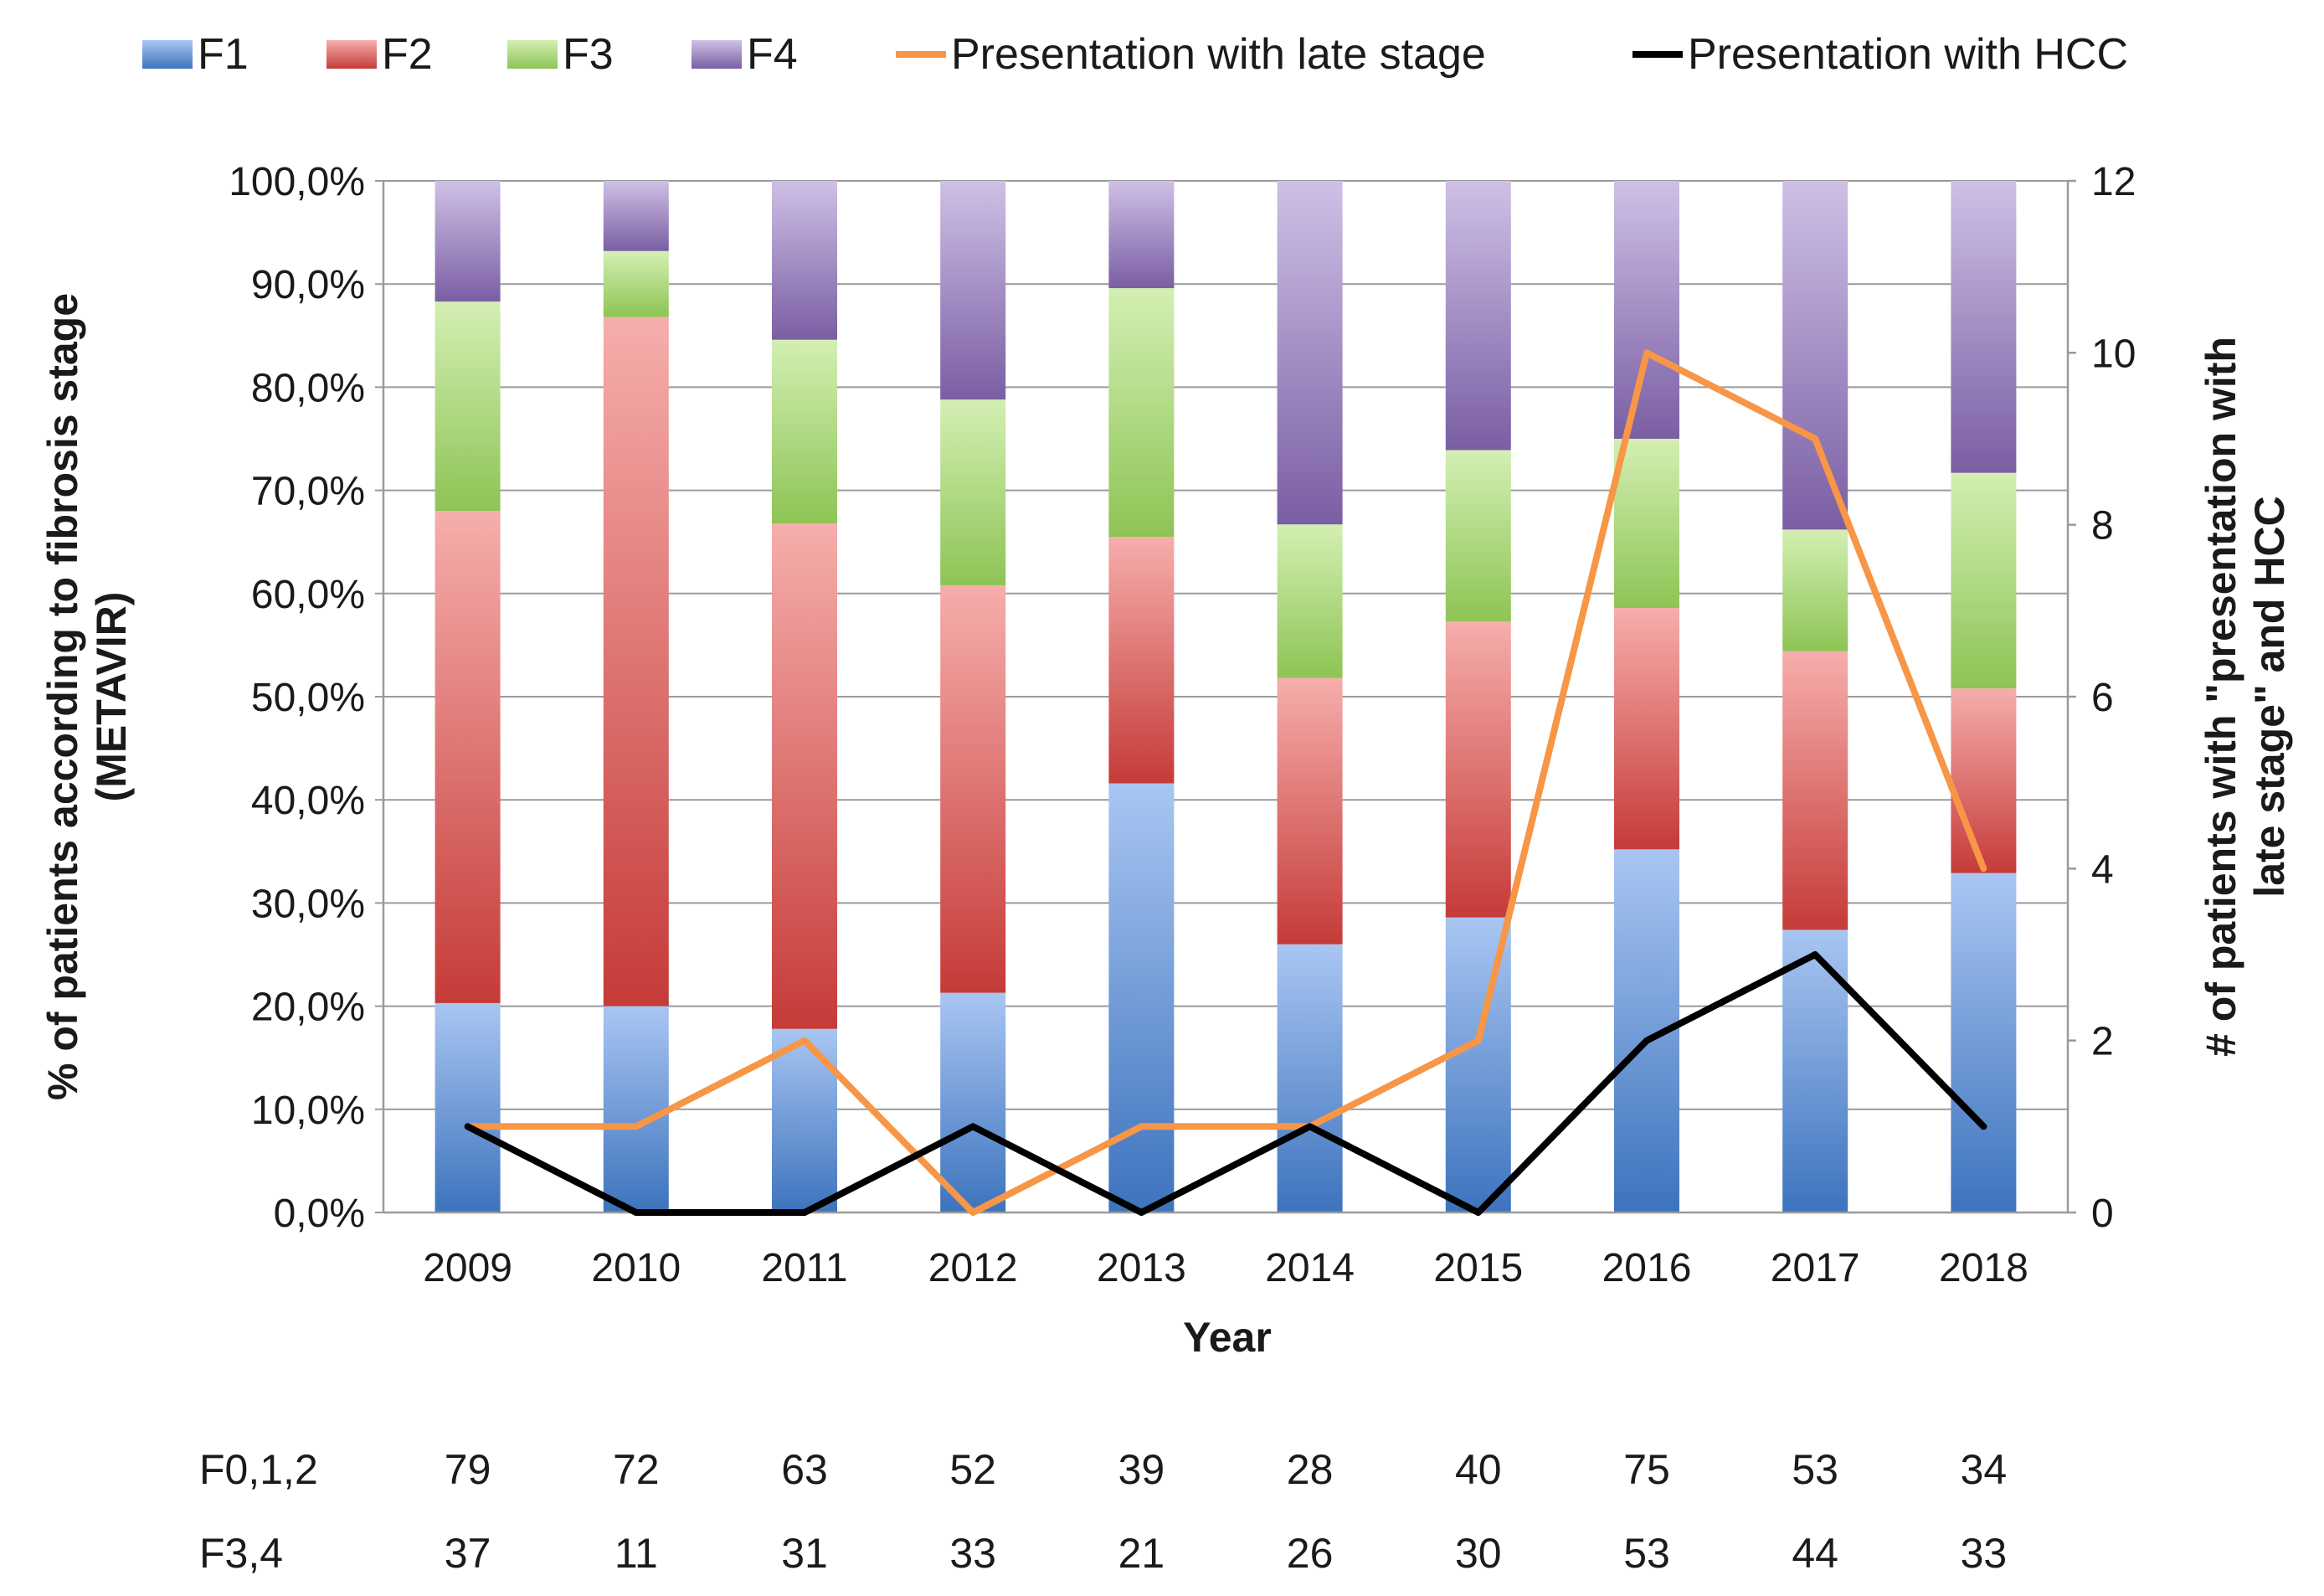  Describe the element at coordinates (636, 1268) in the screenshot. I see `x-tick-label: 2010` at that location.